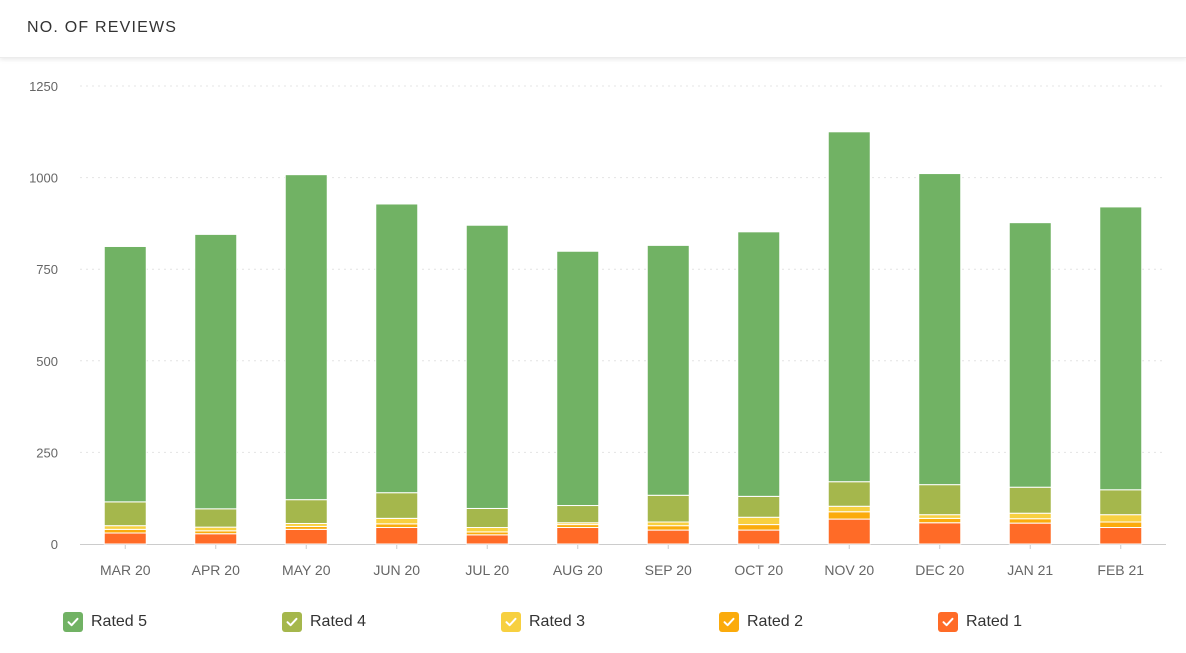 This screenshot has height=653, width=1186. What do you see at coordinates (1120, 570) in the screenshot?
I see `x-tick-label: FEB 21` at bounding box center [1120, 570].